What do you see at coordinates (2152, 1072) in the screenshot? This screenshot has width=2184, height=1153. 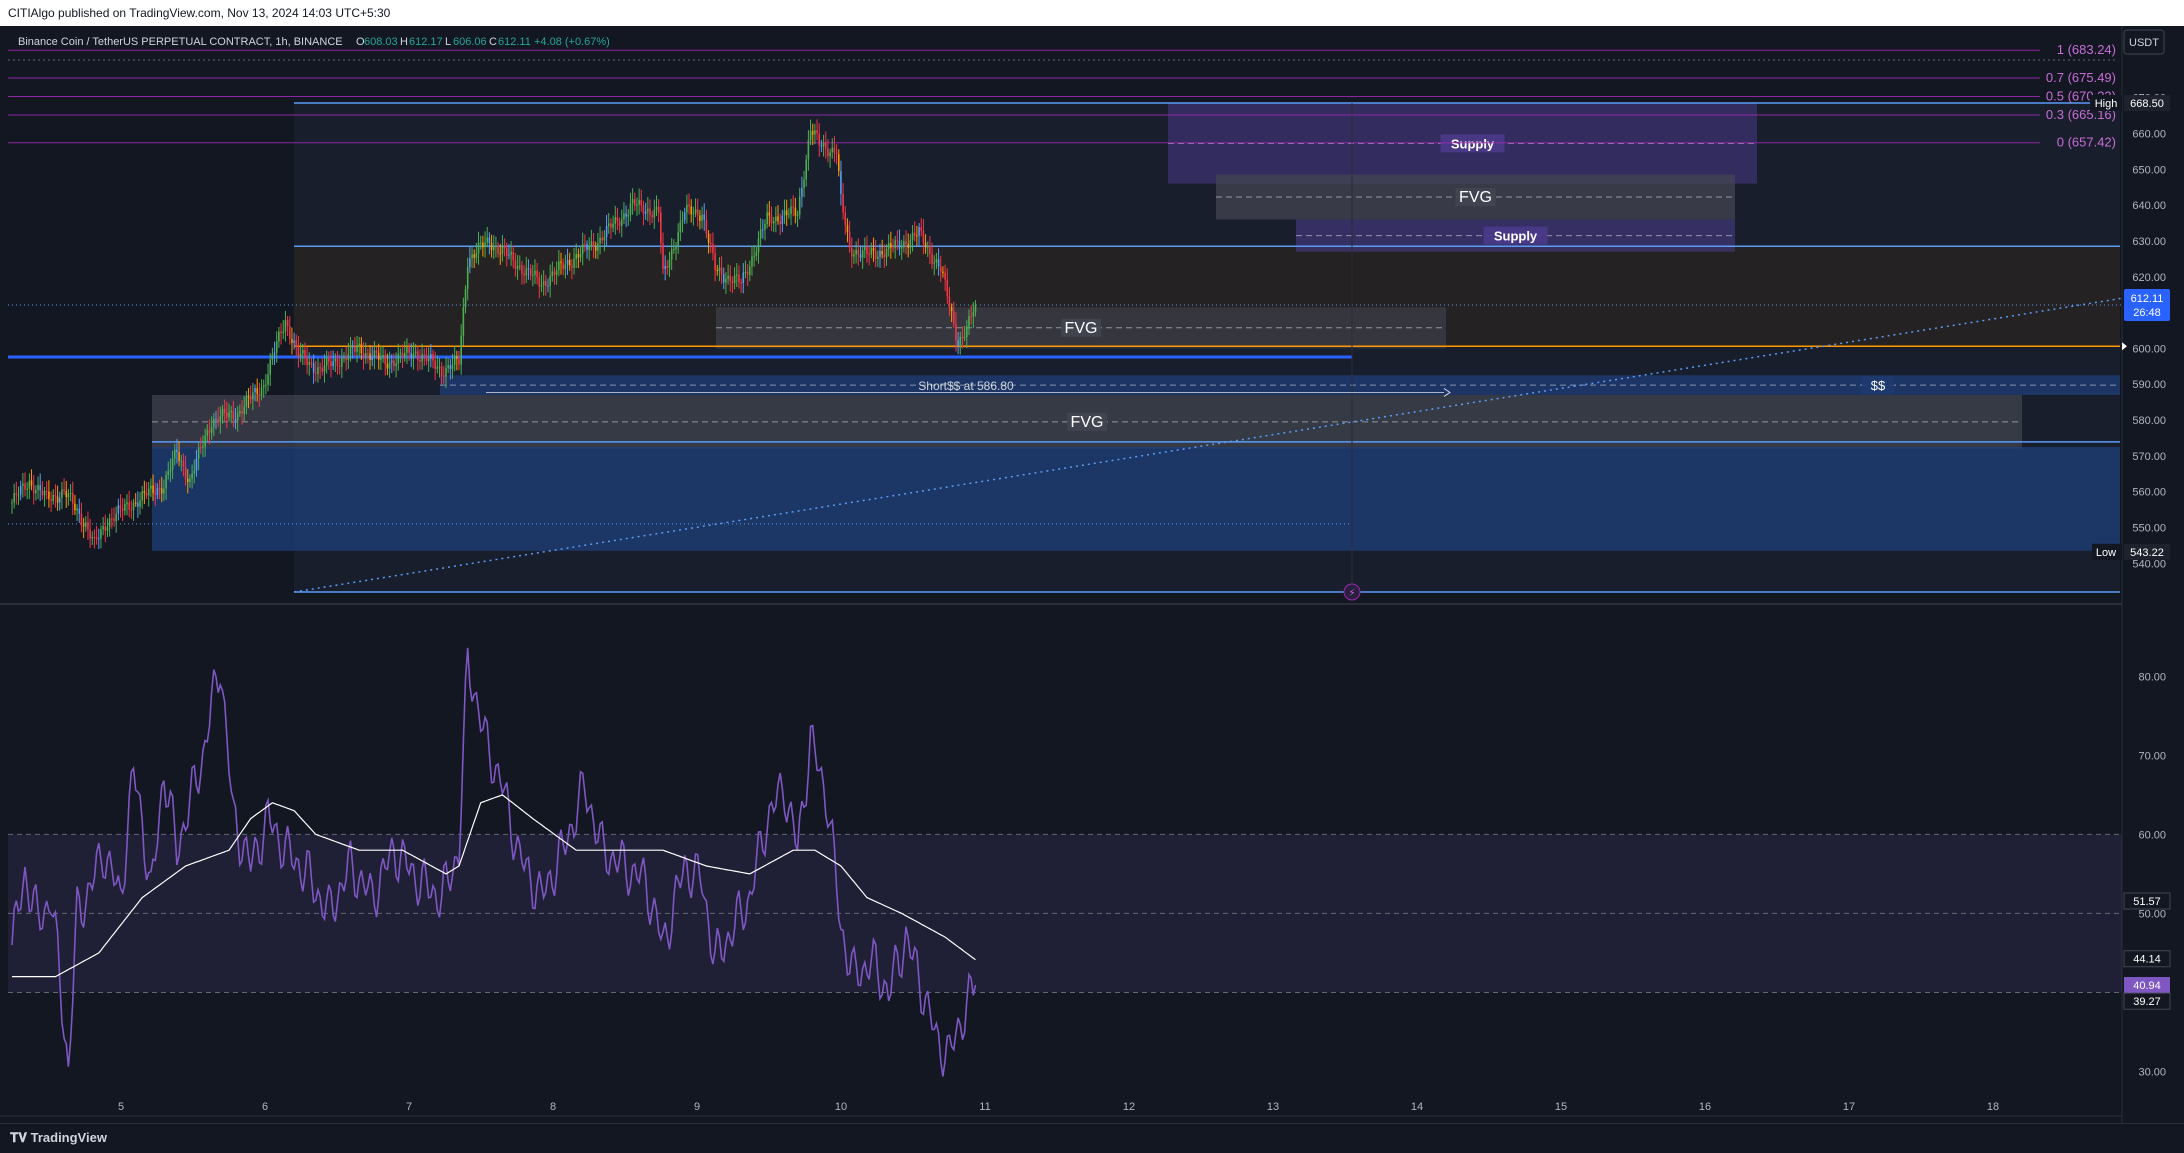 I see `rsi-tick-0: 30.00` at bounding box center [2152, 1072].